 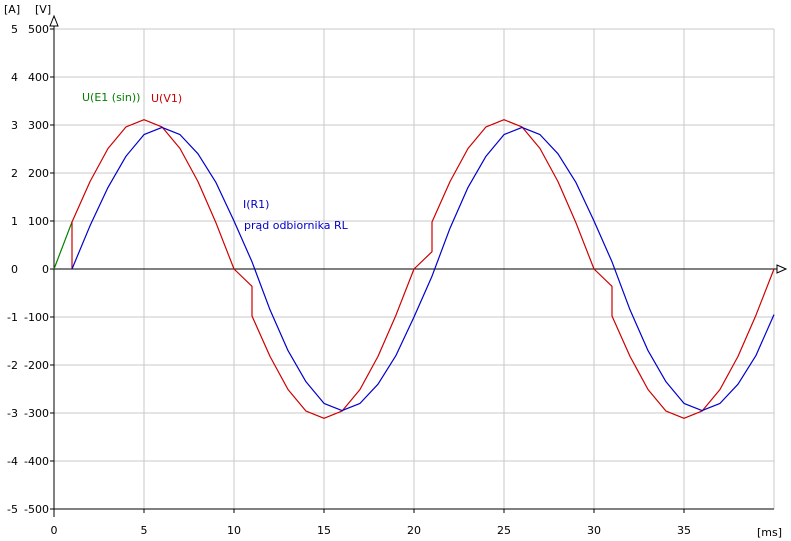 What do you see at coordinates (12, 461) in the screenshot?
I see `current-tick-label: -4` at bounding box center [12, 461].